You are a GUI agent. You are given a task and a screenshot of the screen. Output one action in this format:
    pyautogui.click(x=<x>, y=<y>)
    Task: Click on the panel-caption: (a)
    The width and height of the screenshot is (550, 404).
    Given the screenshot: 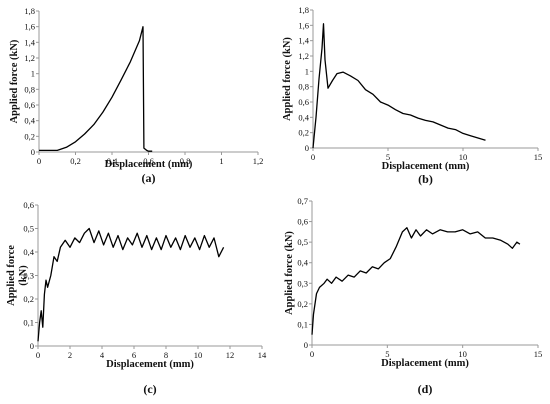 What is the action you would take?
    pyautogui.click(x=149, y=178)
    